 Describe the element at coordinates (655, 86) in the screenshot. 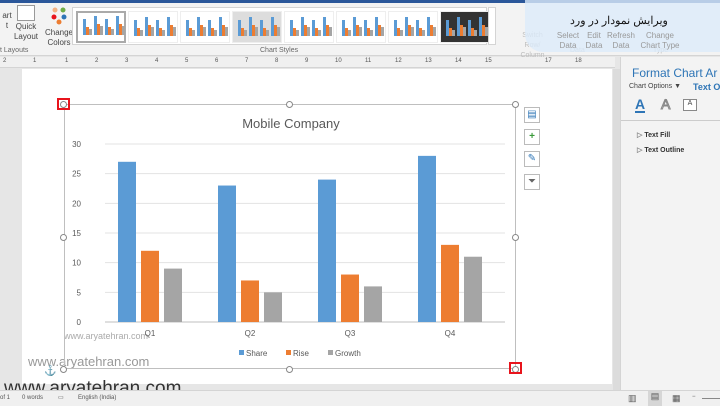

I see `chart-options-dropdown: Chart Options ▼` at that location.